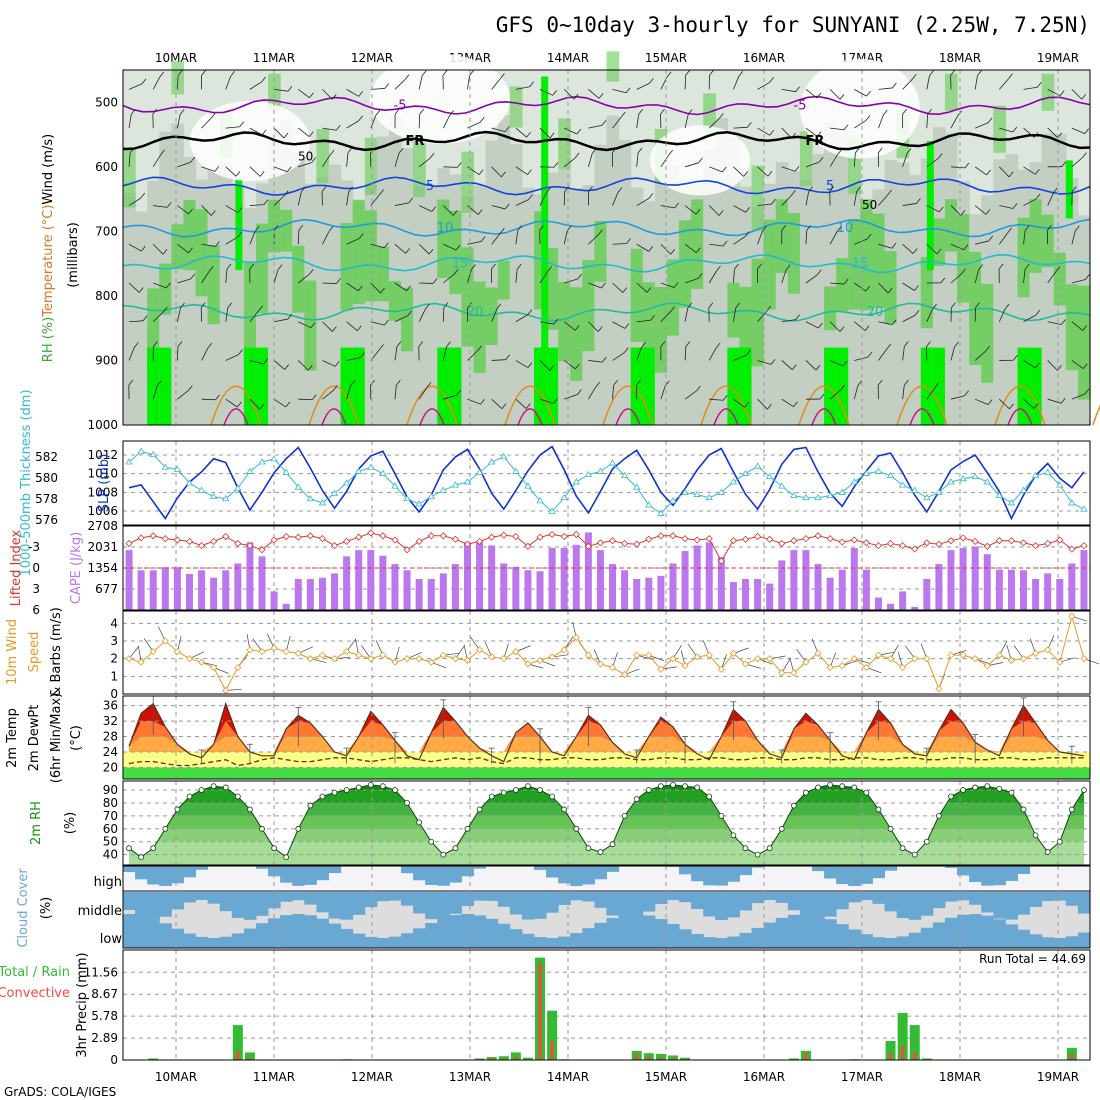 Image resolution: width=1100 pixels, height=1100 pixels. Describe the element at coordinates (545, 218) in the screenshot. I see `rh-streak` at that location.